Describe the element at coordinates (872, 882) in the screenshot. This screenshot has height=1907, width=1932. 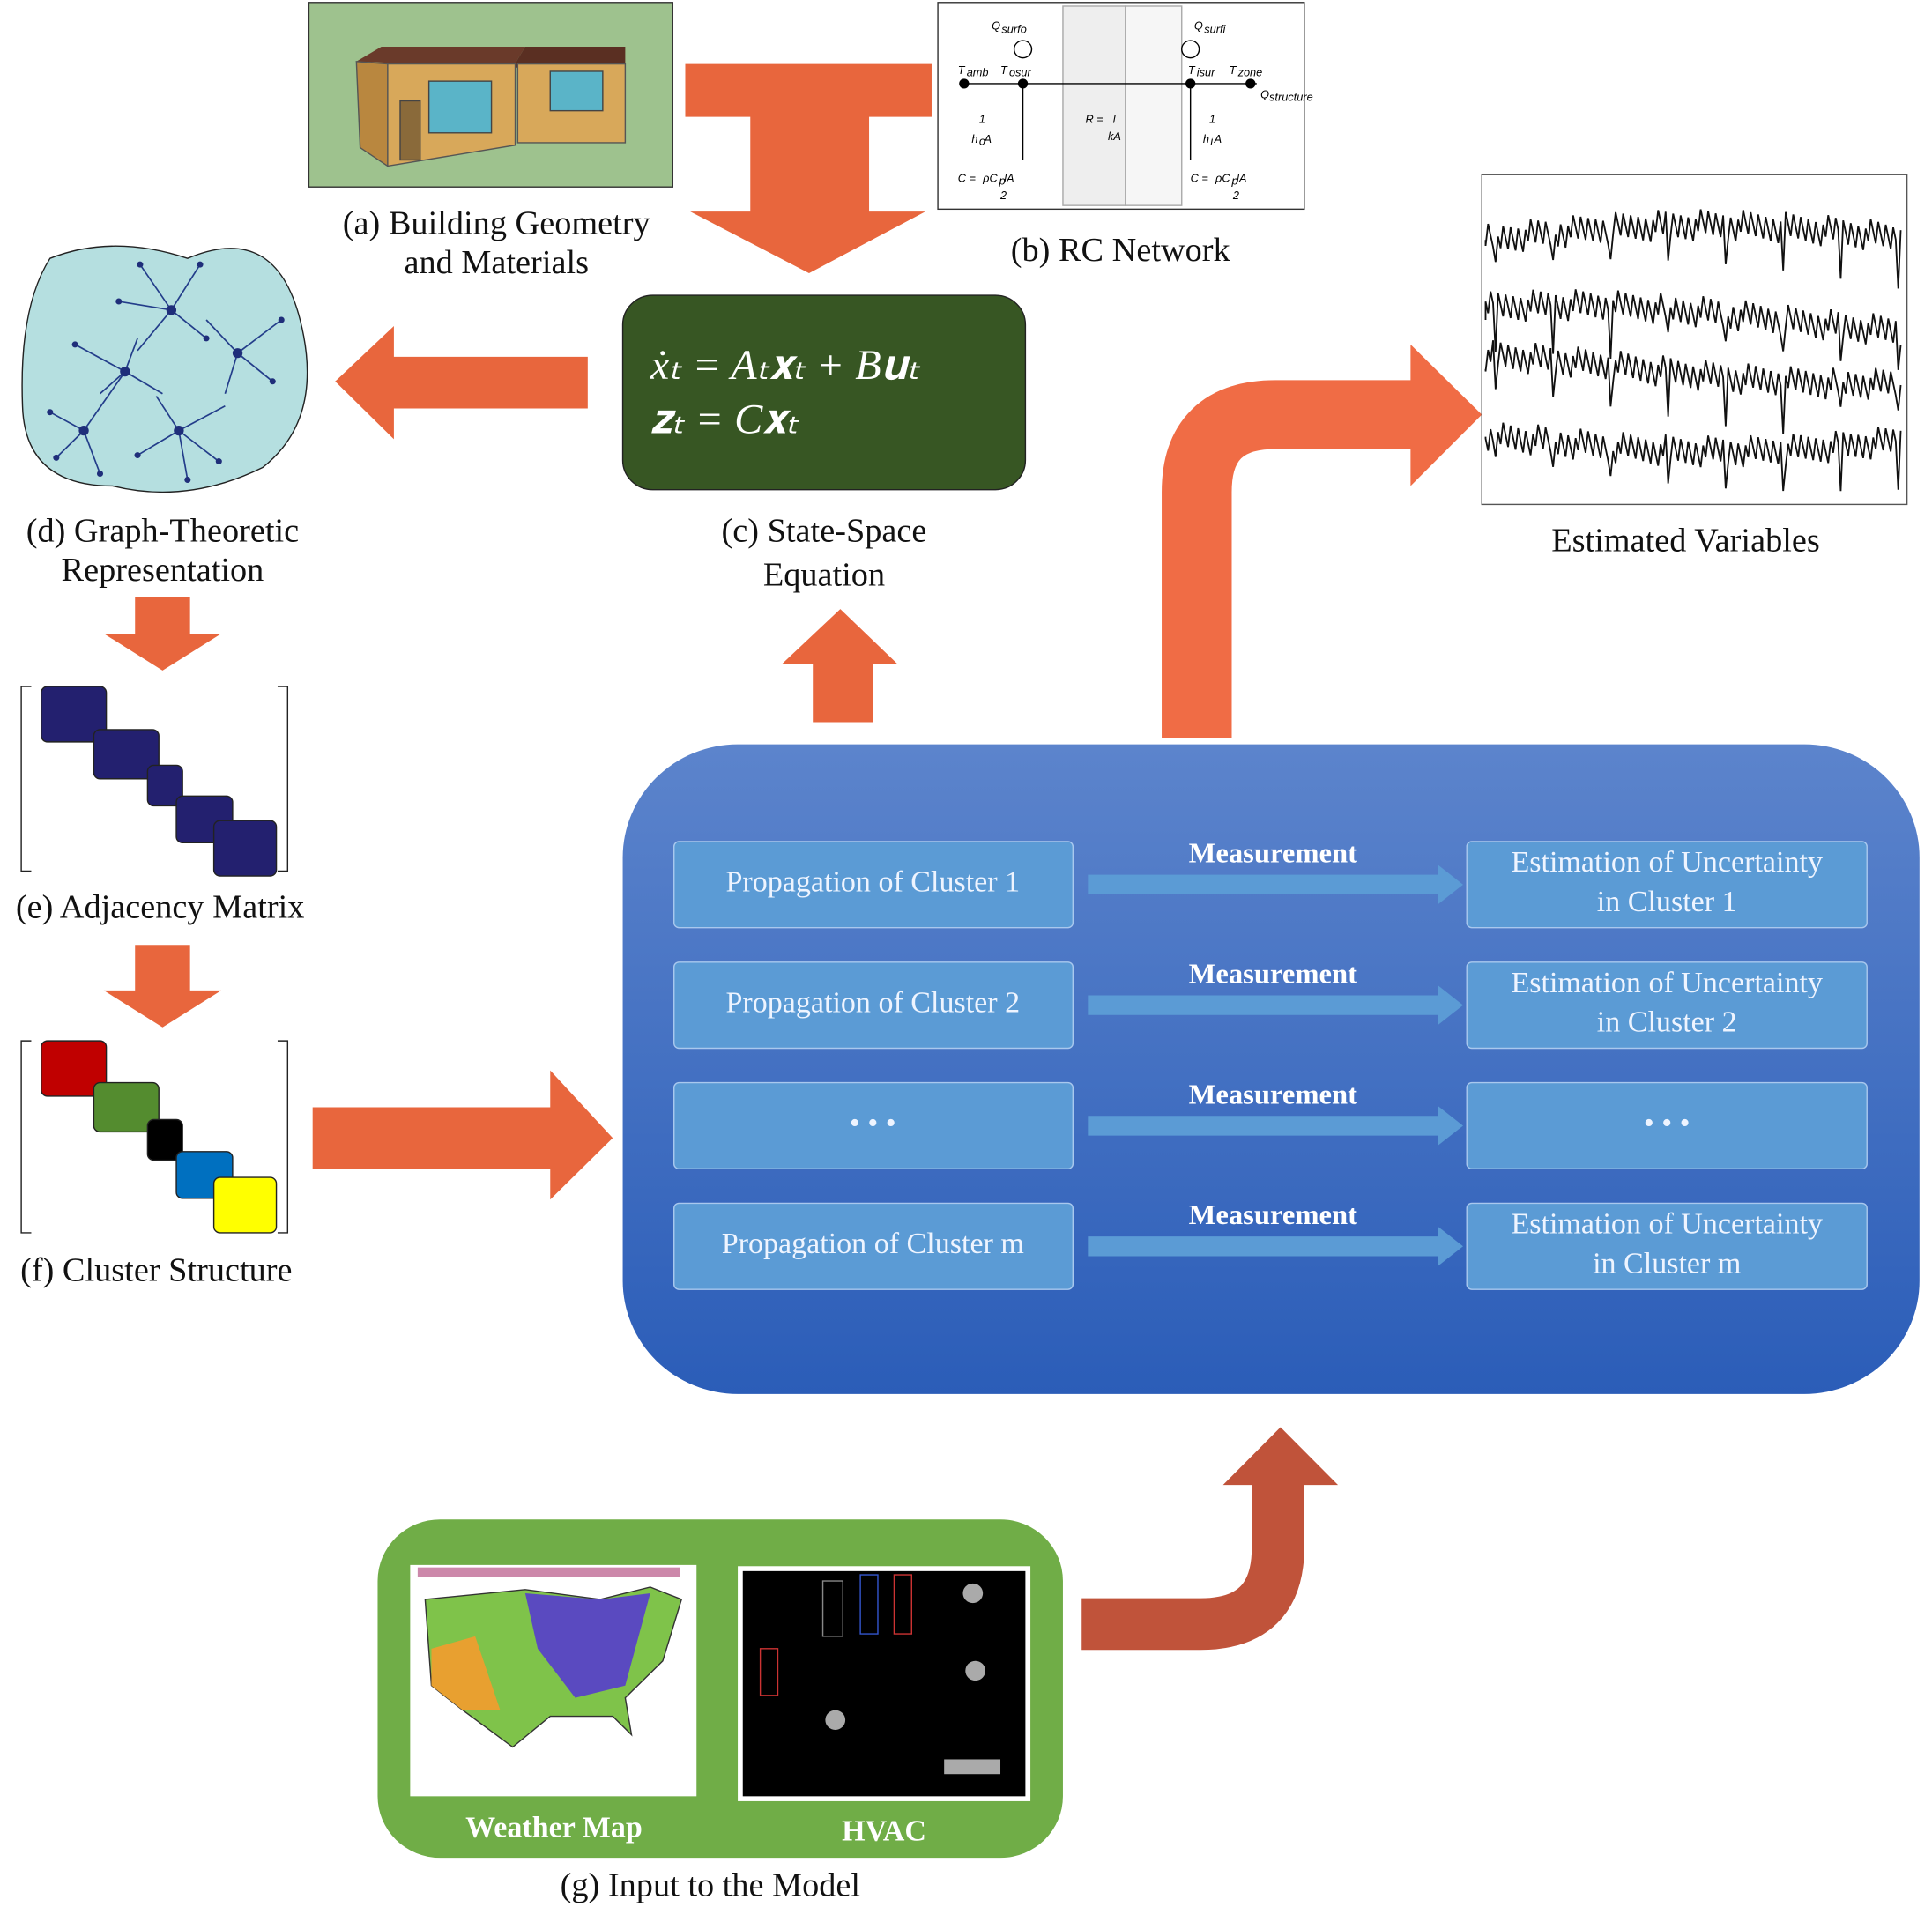
I see `propagation-text: Propagation of Cluster 1` at that location.